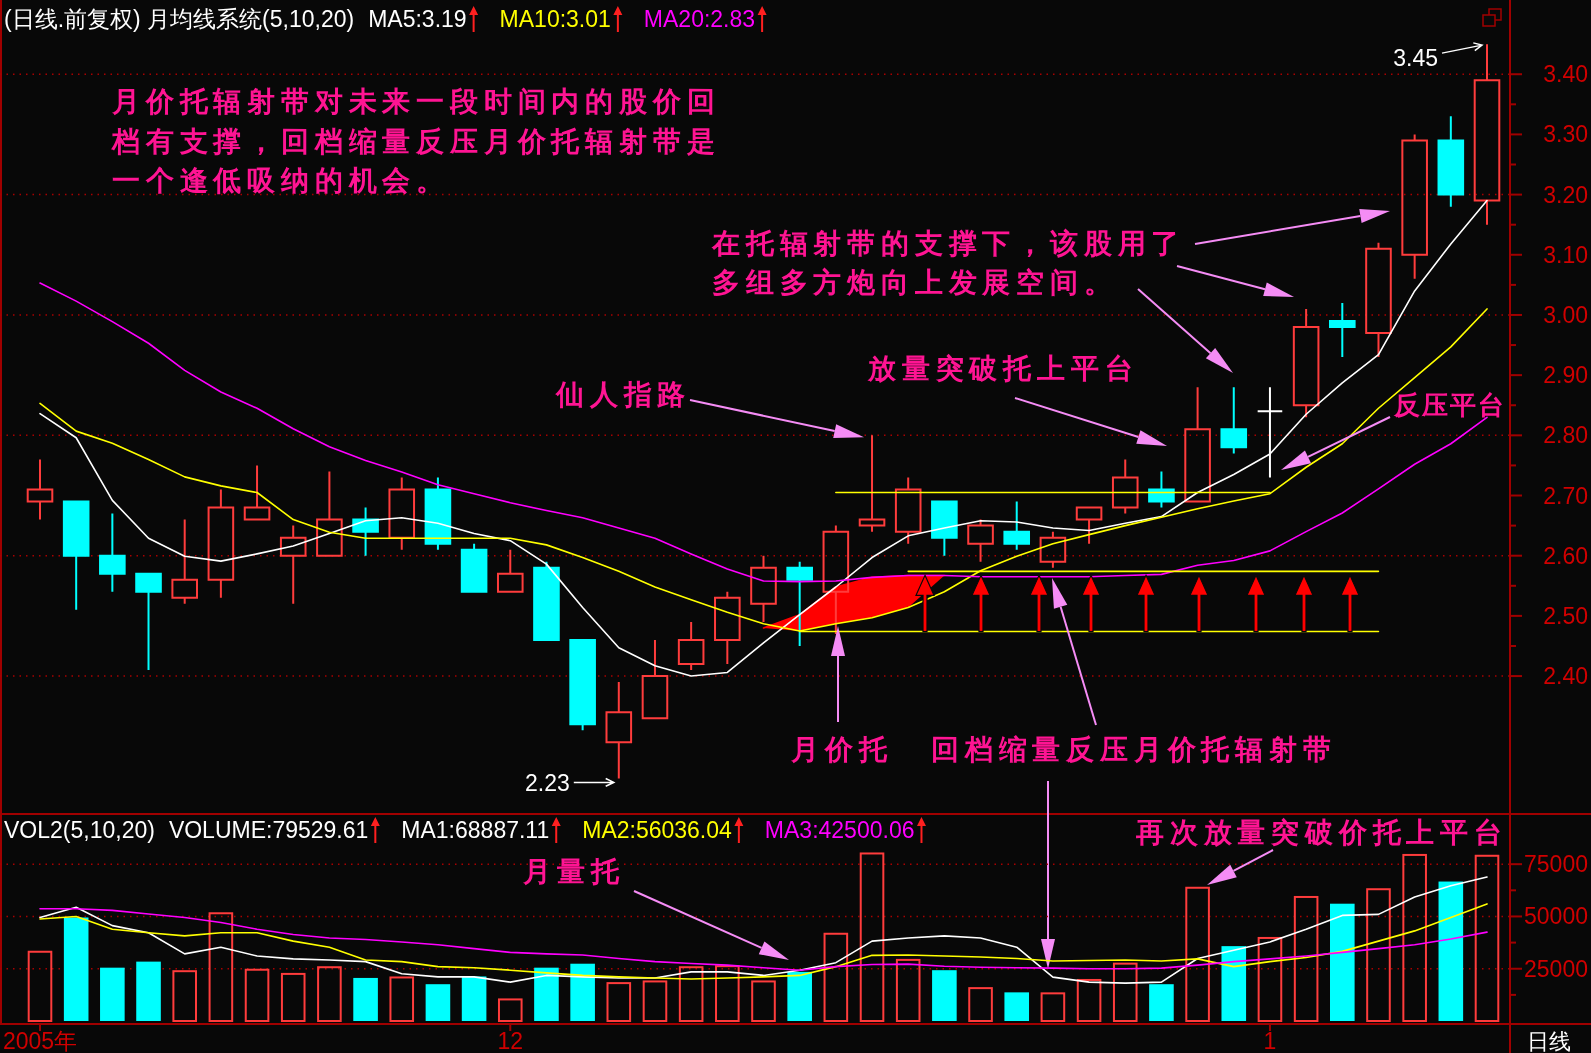  I want to click on annotation: 日线, so click(1549, 1040).